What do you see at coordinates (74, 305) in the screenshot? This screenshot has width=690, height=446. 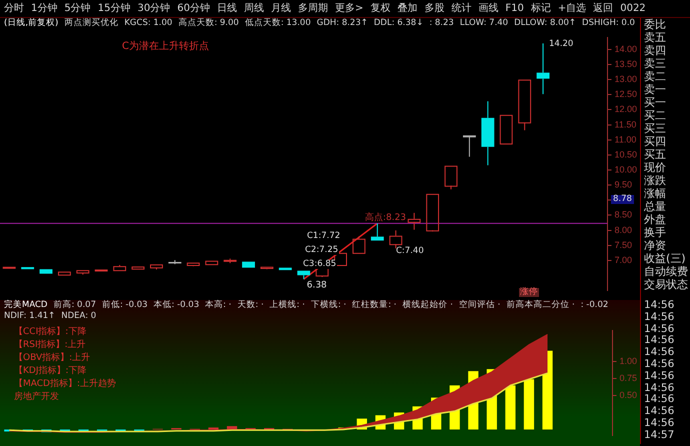 I see `text: 前高: 0.07` at bounding box center [74, 305].